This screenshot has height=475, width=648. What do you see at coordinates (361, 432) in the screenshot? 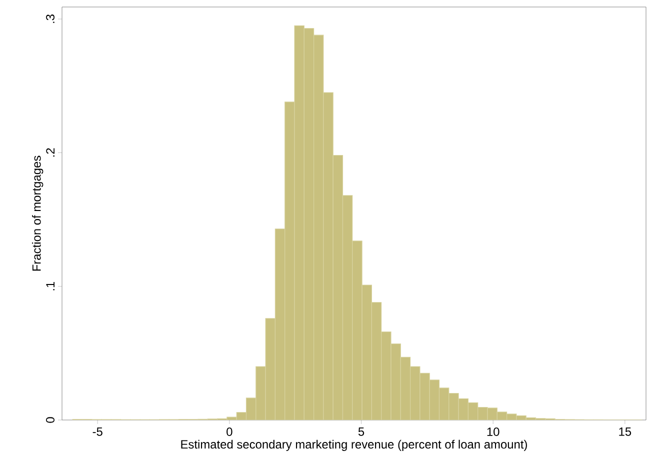
I see `x-tick-label: 5` at bounding box center [361, 432].